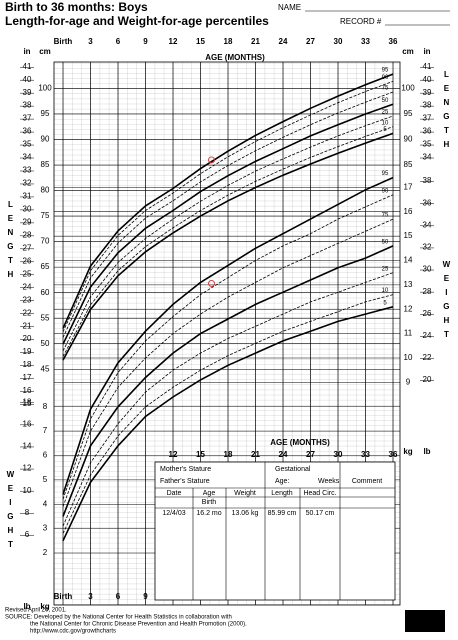  I want to click on y2-tick-label: 25, so click(27, 273).